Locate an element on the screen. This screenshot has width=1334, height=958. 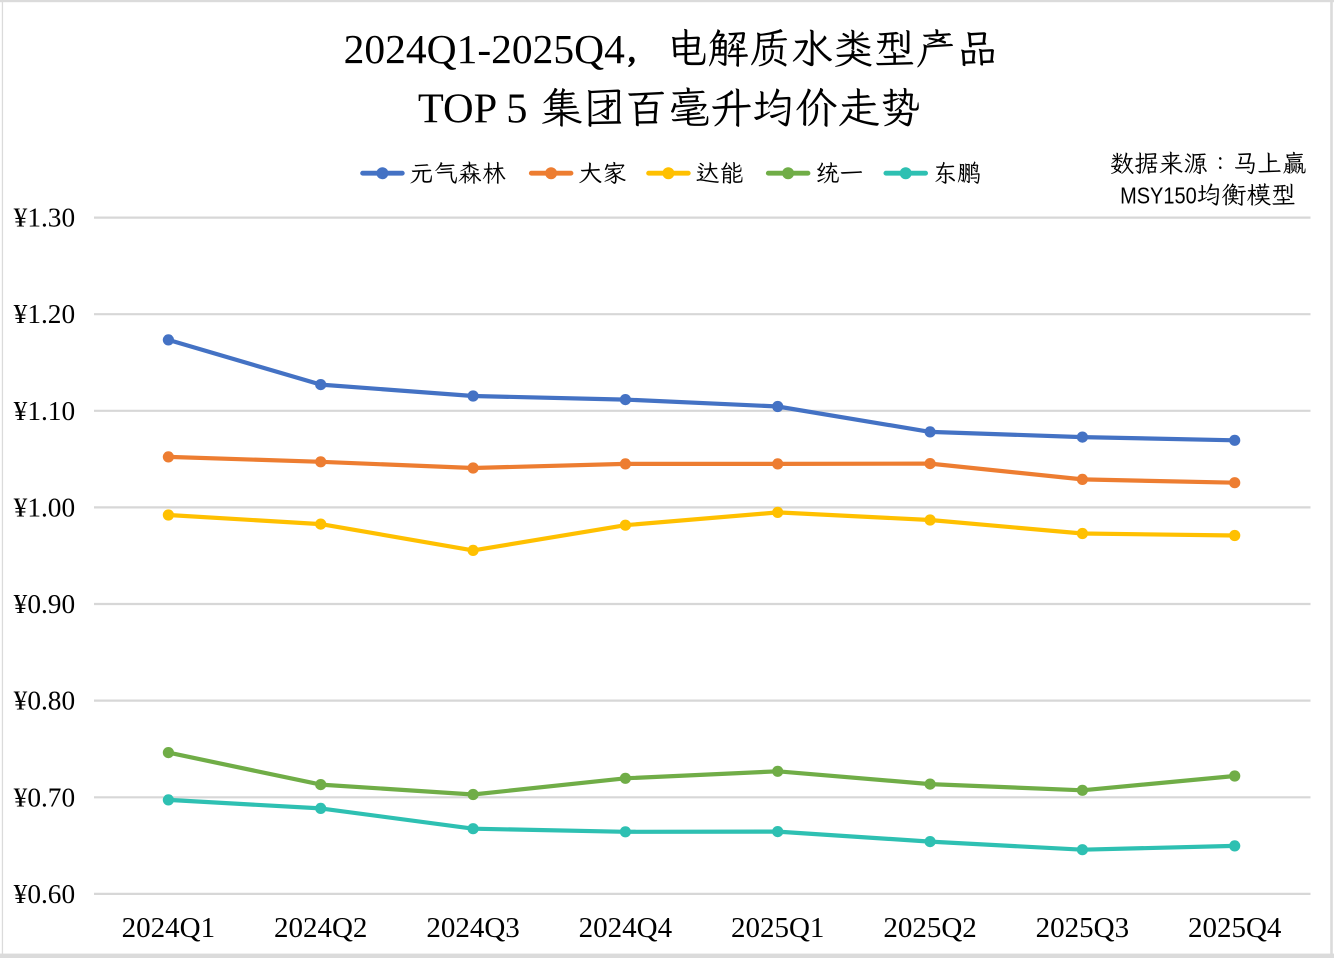
svg-text: TOP 5 is located at coordinates (473, 109).